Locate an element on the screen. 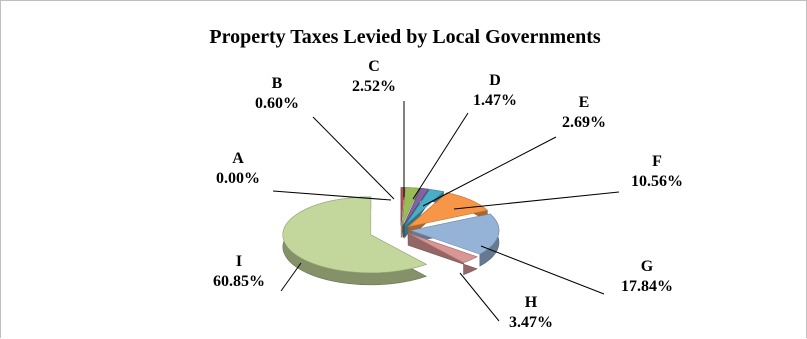  pie-slice-D is located at coordinates (416, 207).